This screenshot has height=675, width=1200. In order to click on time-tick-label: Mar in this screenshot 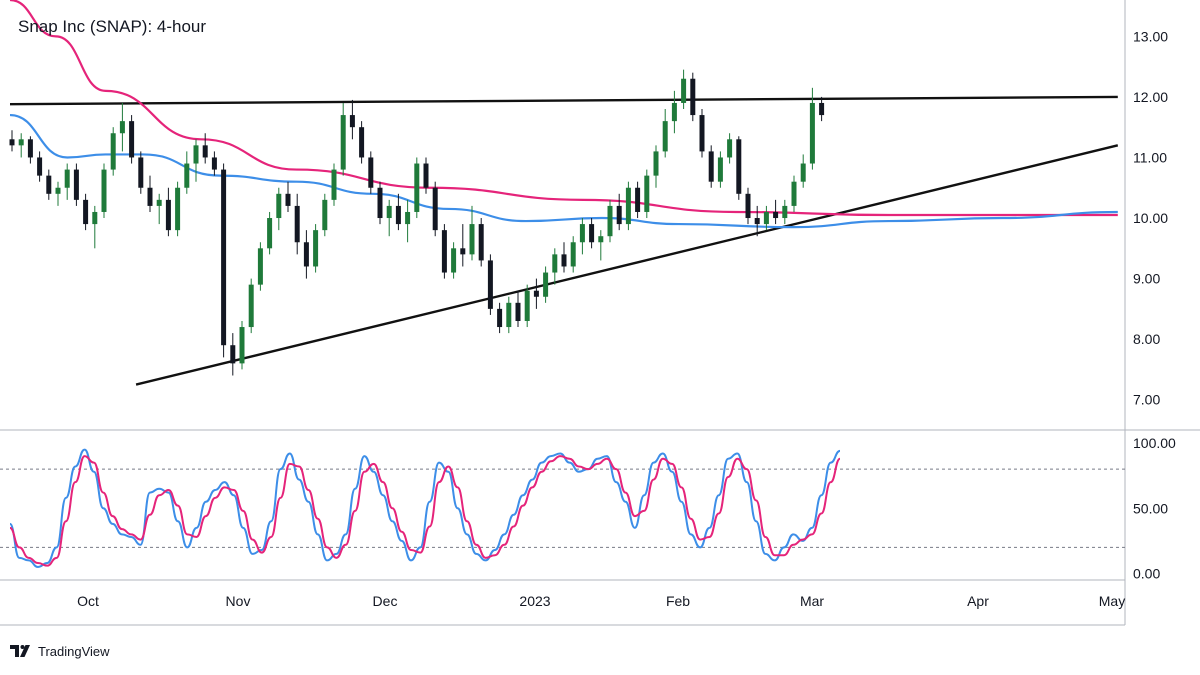, I will do `click(812, 601)`.